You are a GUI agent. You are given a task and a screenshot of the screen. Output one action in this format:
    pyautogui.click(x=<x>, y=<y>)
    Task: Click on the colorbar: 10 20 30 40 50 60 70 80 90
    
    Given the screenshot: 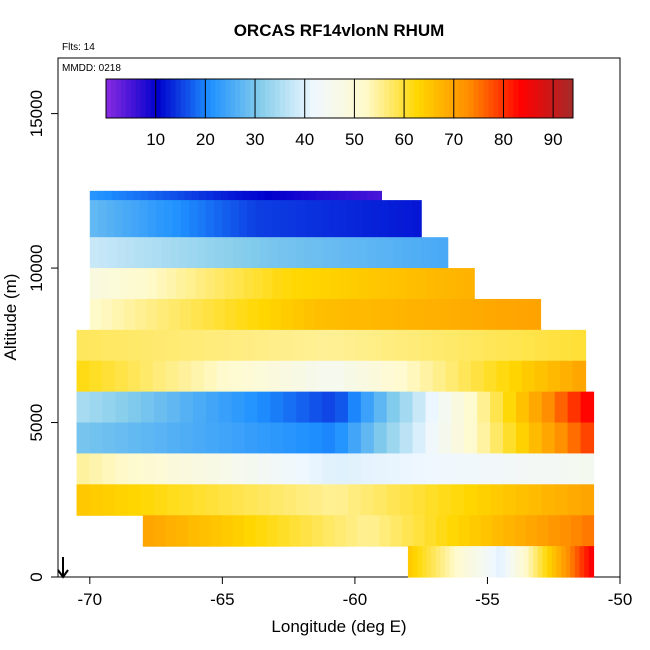 What is the action you would take?
    pyautogui.click(x=339, y=113)
    